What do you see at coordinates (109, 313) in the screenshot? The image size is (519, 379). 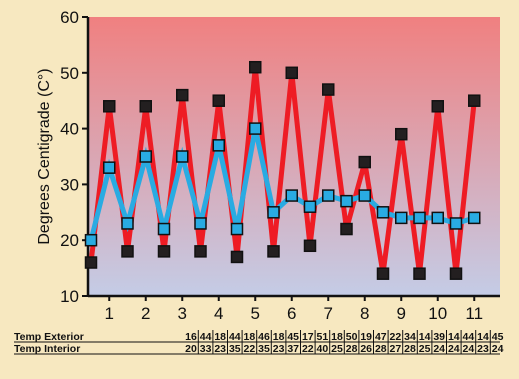 I see `x-tick-label: 1` at bounding box center [109, 313].